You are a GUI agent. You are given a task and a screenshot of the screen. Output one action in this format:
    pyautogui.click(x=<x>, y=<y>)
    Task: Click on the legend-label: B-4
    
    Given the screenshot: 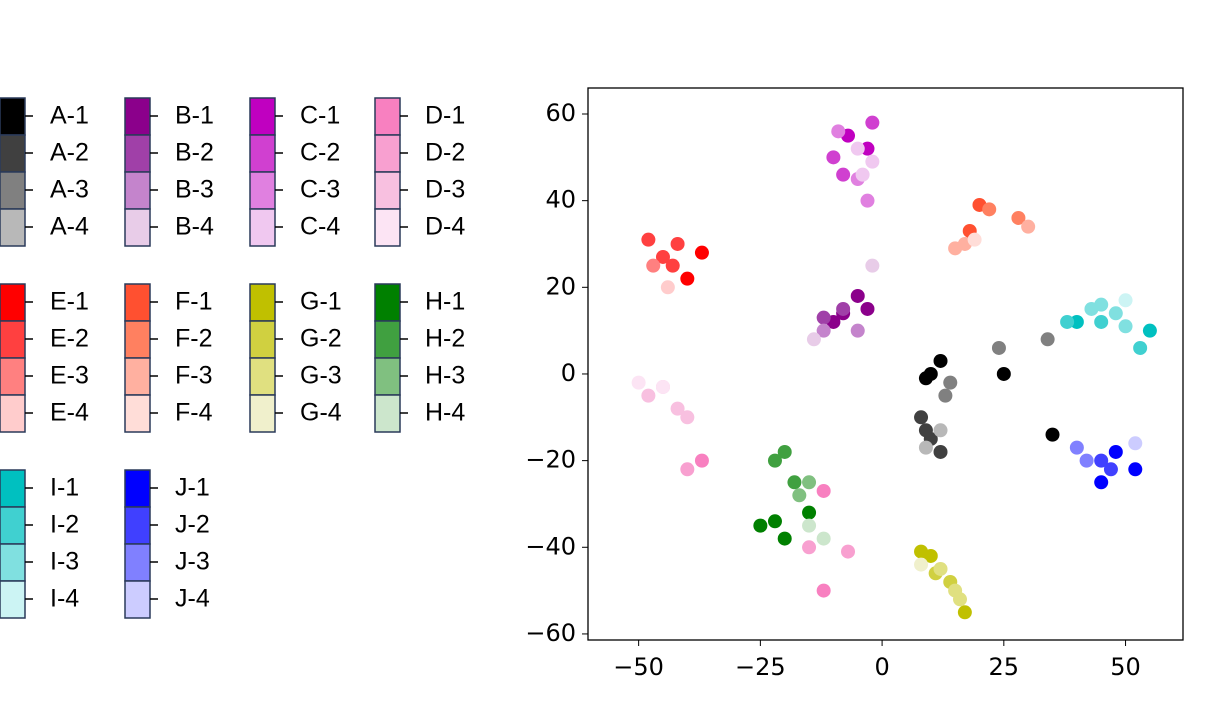 What is the action you would take?
    pyautogui.click(x=194, y=227)
    